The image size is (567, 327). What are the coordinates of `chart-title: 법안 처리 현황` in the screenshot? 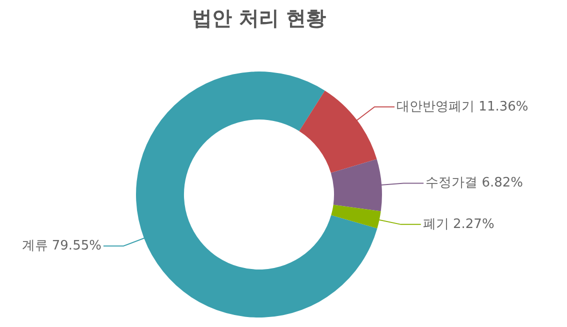 It's located at (259, 18).